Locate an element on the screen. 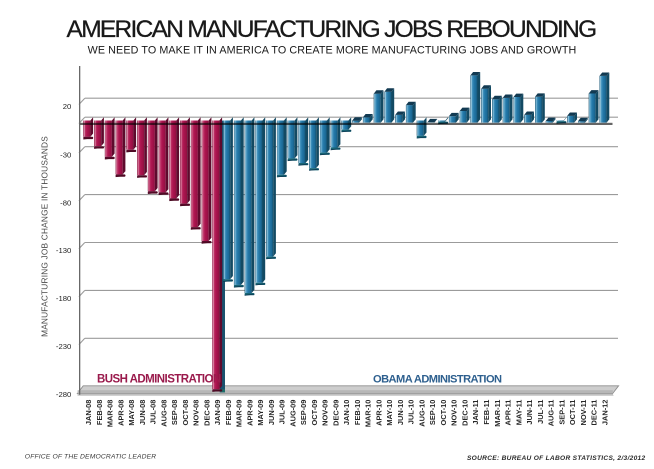 The image size is (654, 469). svg-text: APR-08 is located at coordinates (120, 413).